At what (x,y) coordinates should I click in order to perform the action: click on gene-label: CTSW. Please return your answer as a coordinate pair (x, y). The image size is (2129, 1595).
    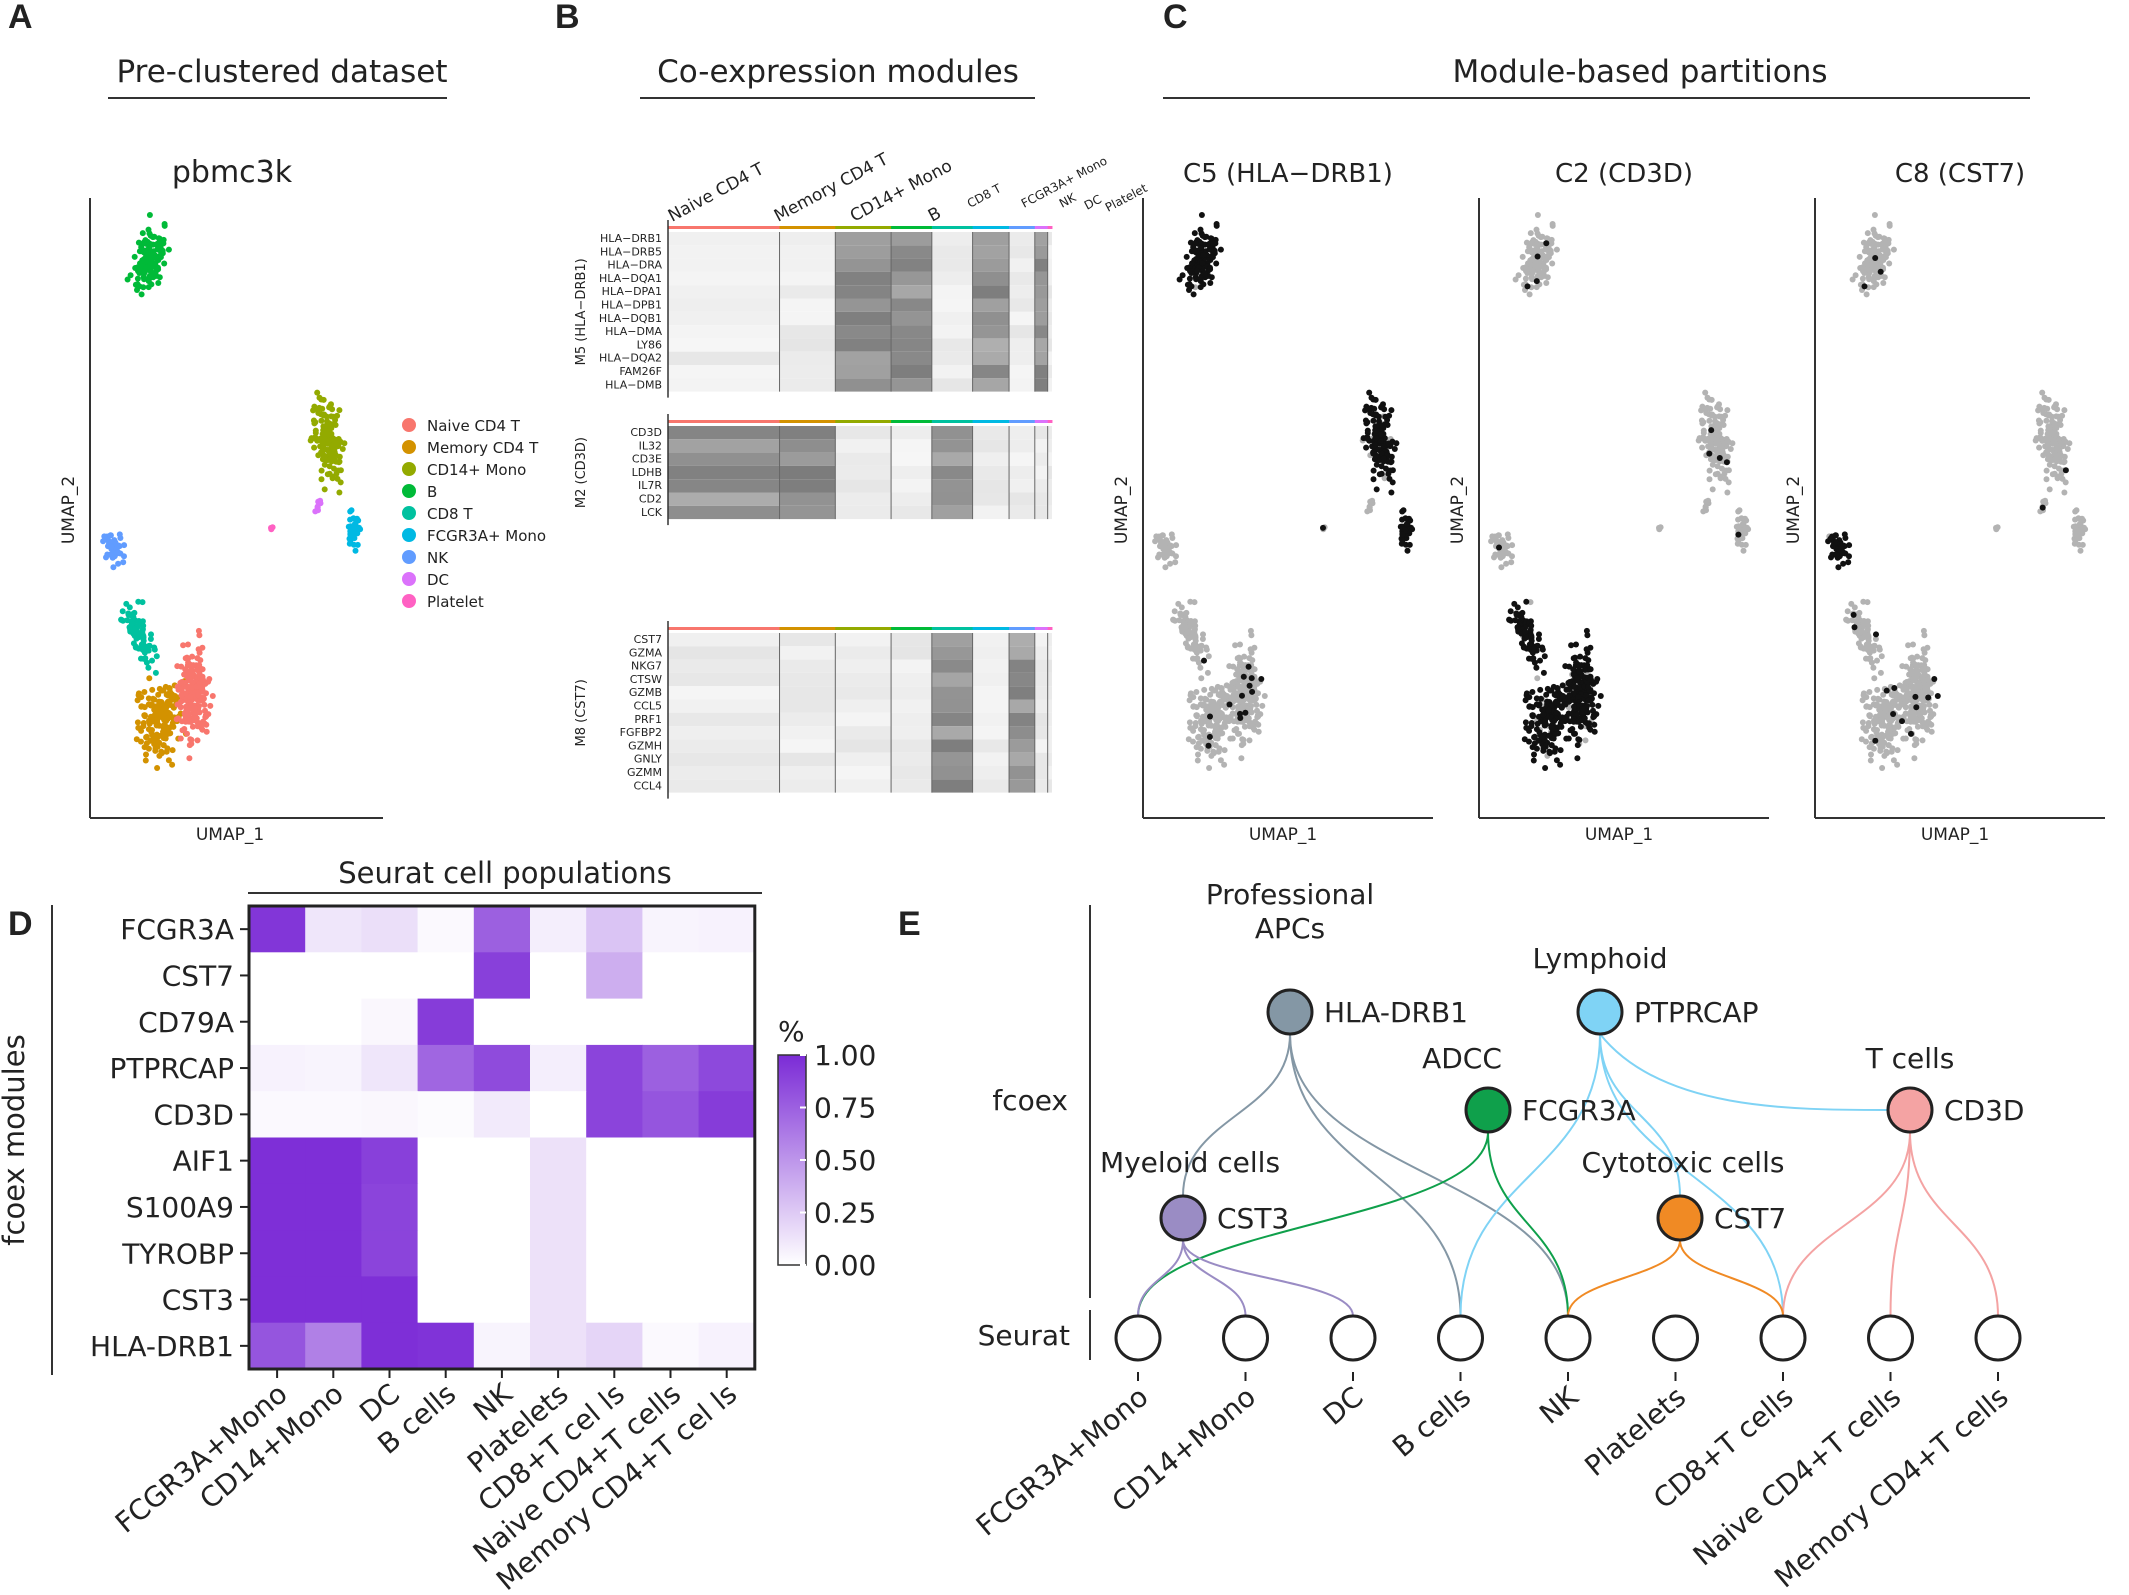
    Looking at the image, I should click on (646, 679).